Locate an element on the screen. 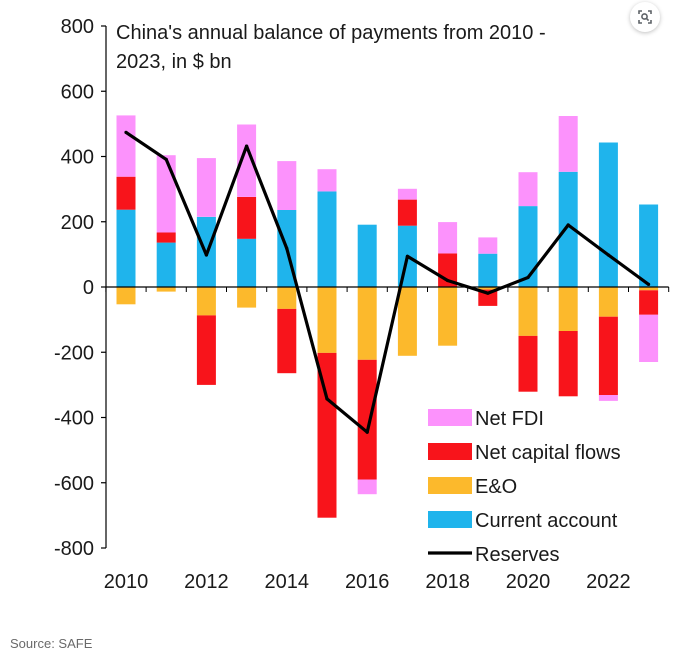 This screenshot has height=656, width=689. point-reserves-2013 is located at coordinates (247, 146).